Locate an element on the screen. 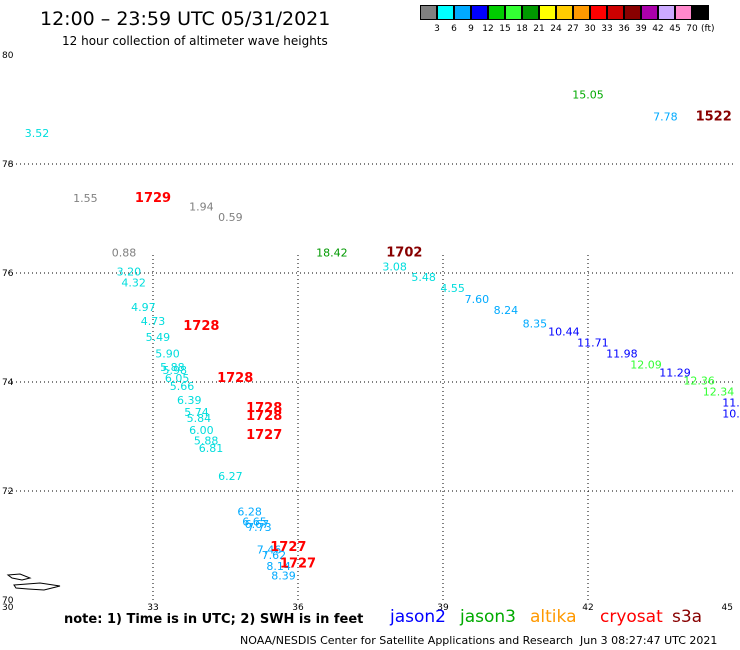  wave-height-label: 11.71 is located at coordinates (593, 343).